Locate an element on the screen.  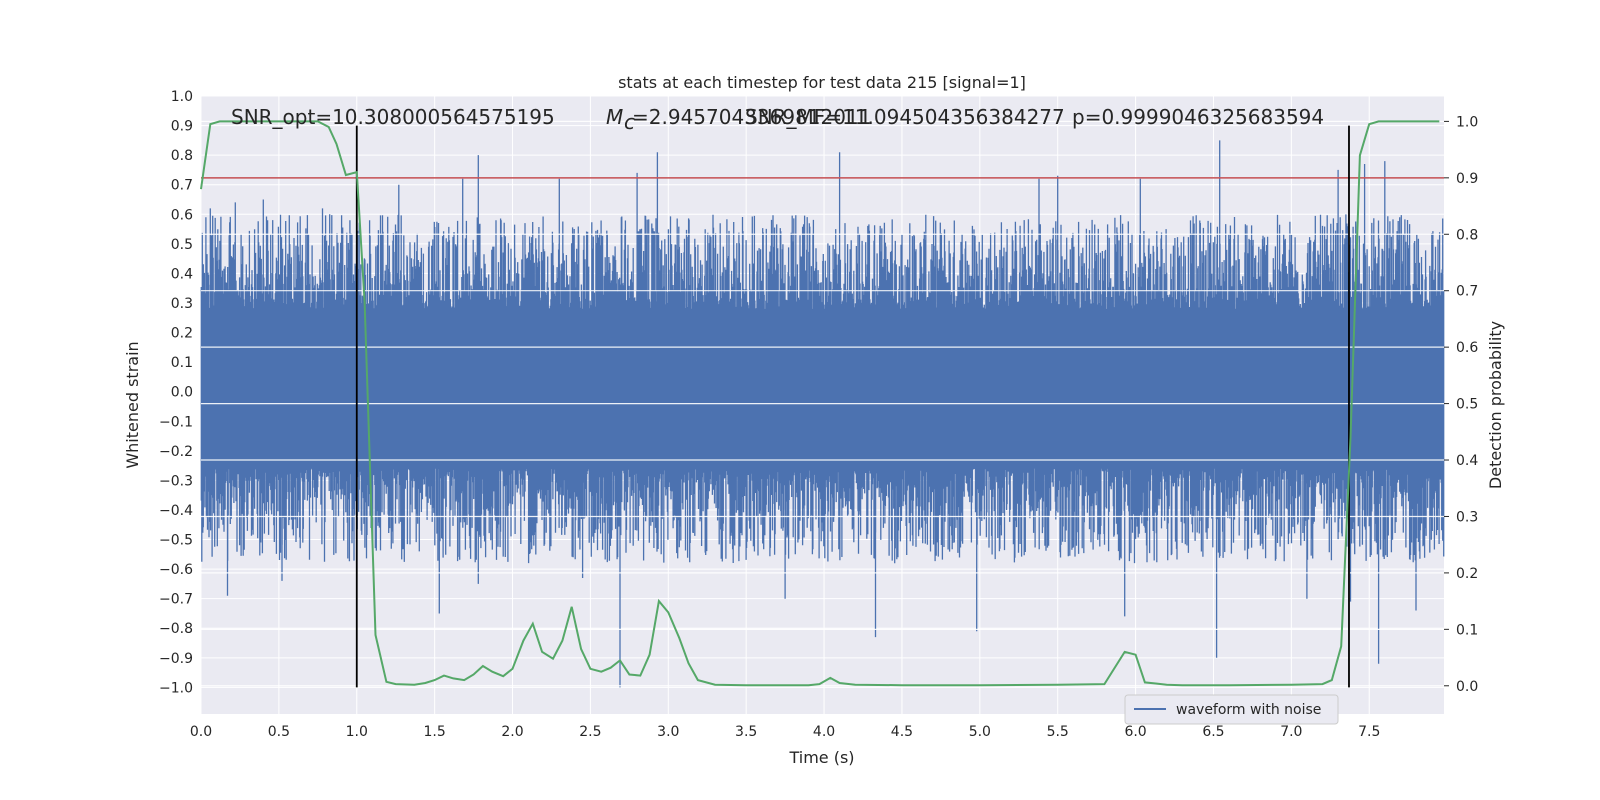
x-tick-label: 2.5 is located at coordinates (590, 732).